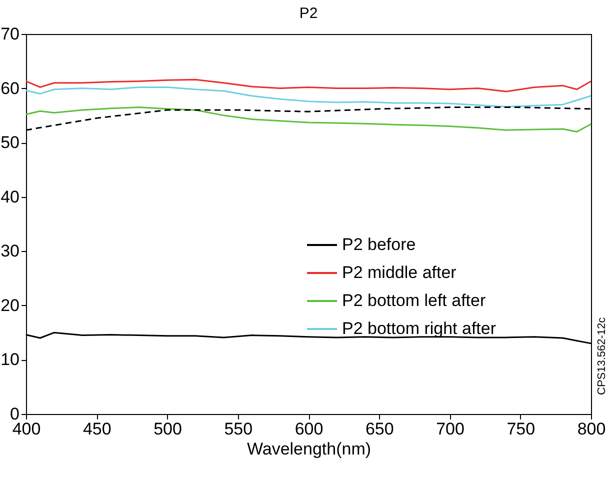 The image size is (609, 485). Describe the element at coordinates (399, 272) in the screenshot. I see `legend-label: P2 middle after` at that location.